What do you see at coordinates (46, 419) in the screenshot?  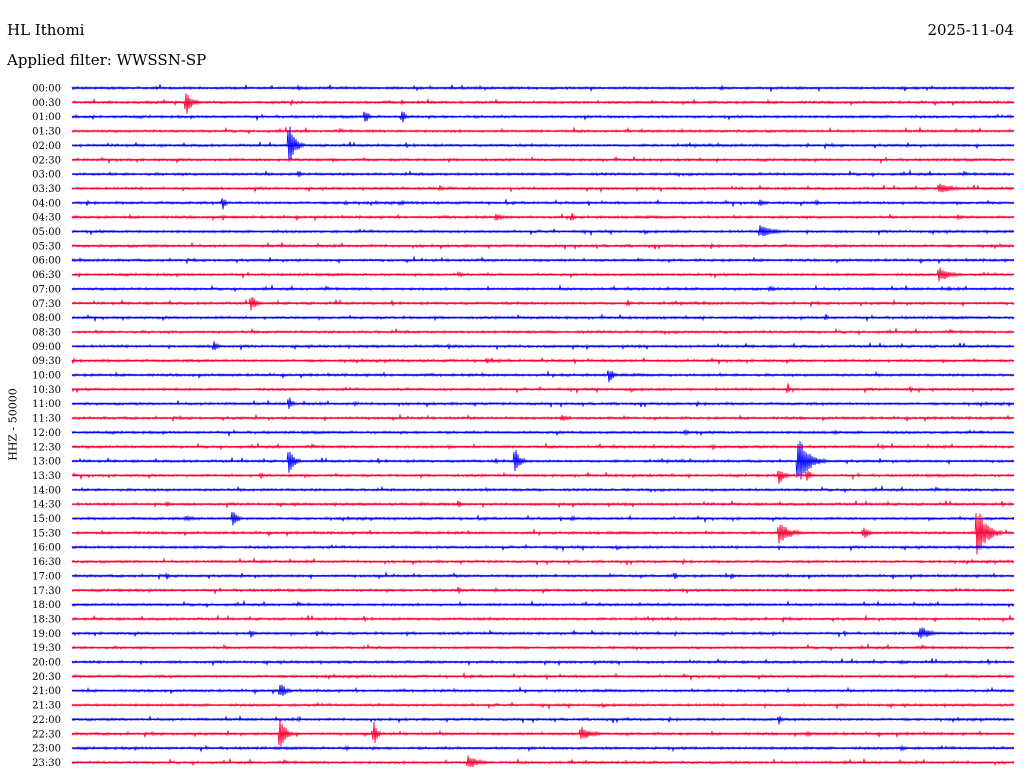 I see `time-tick-label: 11:30` at bounding box center [46, 419].